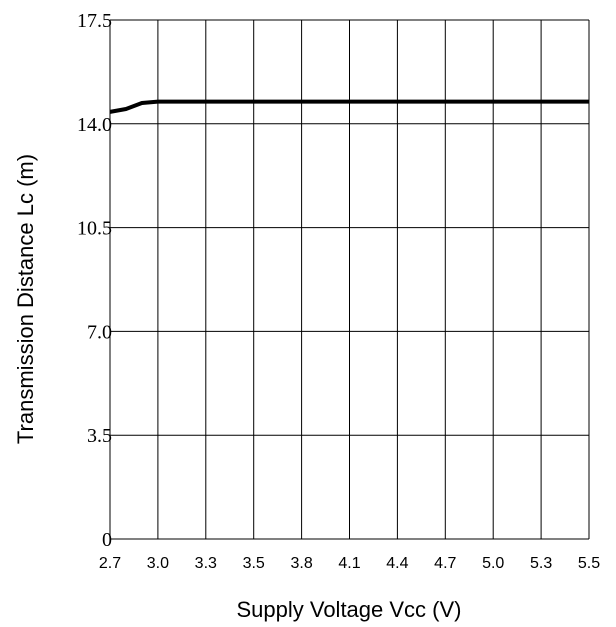 This screenshot has height=627, width=616. Describe the element at coordinates (589, 563) in the screenshot. I see `x-tick-label: 5.5` at that location.